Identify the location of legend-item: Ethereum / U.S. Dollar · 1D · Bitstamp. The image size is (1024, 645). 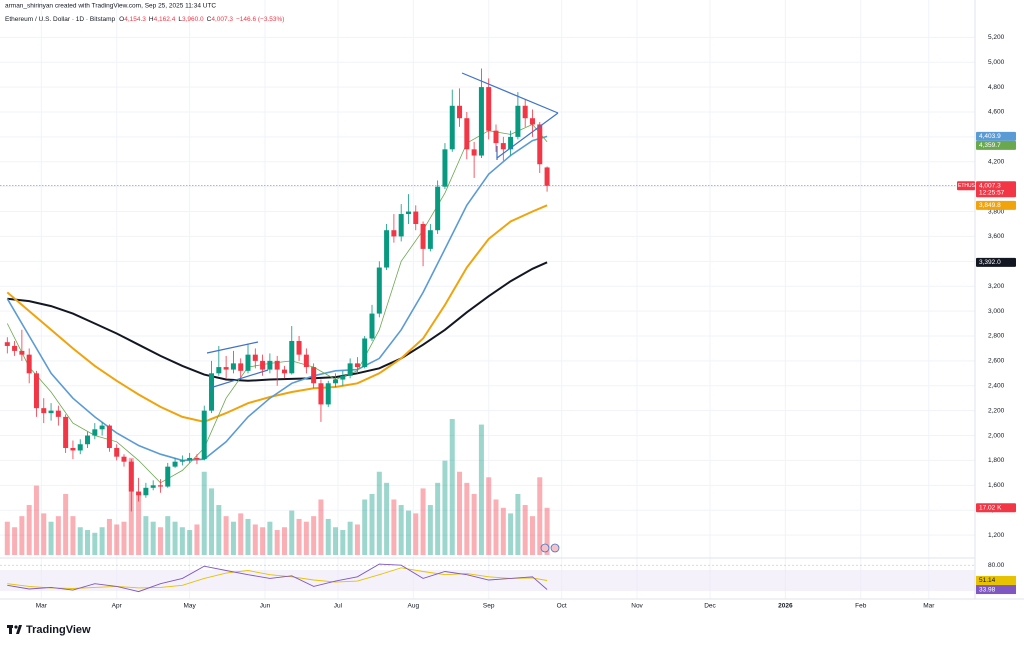
(60, 19).